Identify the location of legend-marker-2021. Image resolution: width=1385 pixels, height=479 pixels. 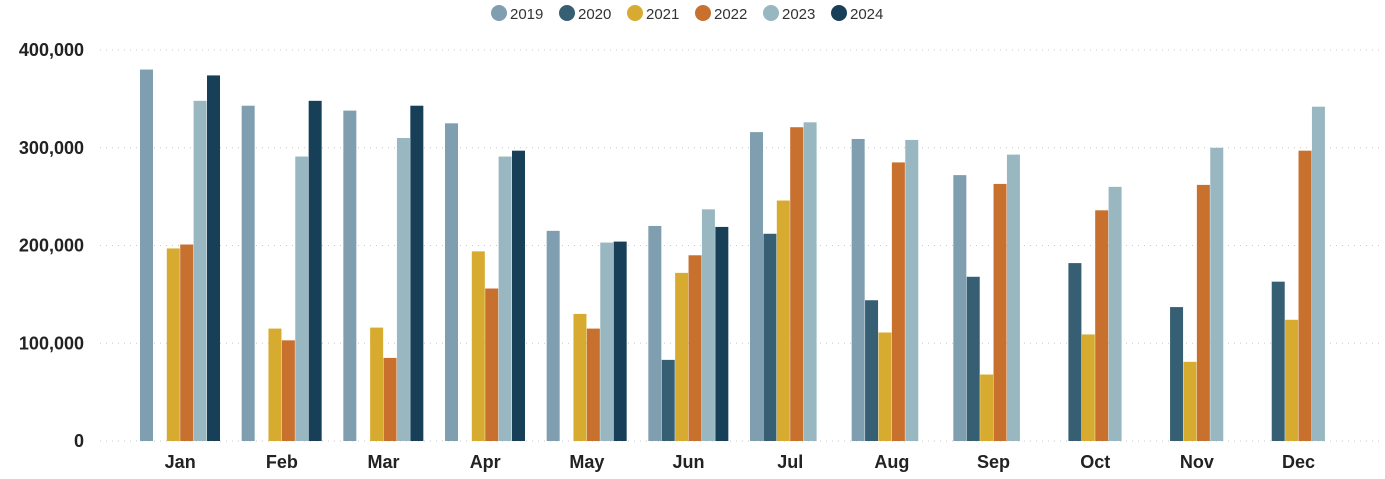
(635, 13).